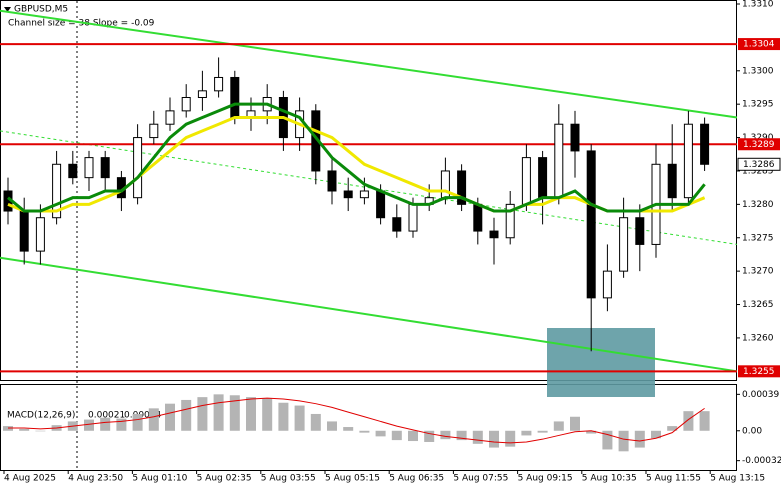 The height and width of the screenshot is (489, 781). I want to click on x-tick-label: 5 Aug 06:35, so click(416, 479).